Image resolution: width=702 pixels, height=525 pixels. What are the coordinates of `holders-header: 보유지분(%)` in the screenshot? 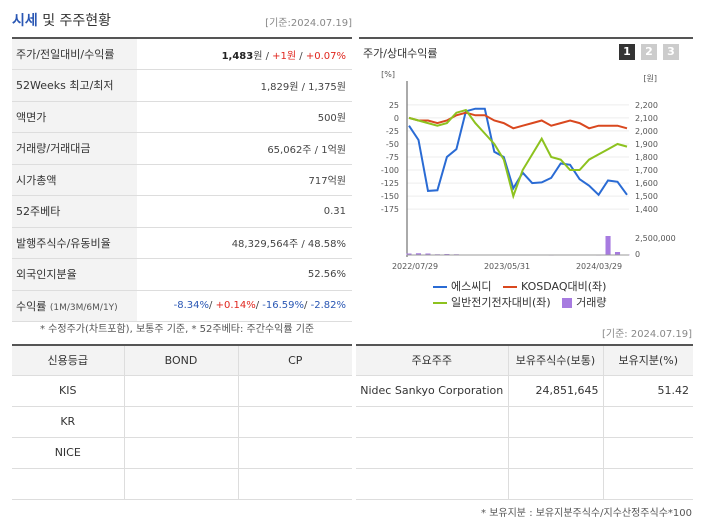 It's located at (648, 360).